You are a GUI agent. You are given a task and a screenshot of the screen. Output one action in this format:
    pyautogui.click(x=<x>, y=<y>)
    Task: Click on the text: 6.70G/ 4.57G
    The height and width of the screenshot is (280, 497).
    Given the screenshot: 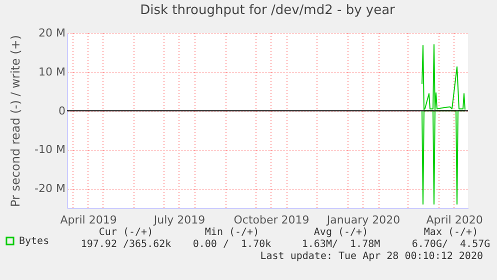 What is the action you would take?
    pyautogui.click(x=451, y=245)
    